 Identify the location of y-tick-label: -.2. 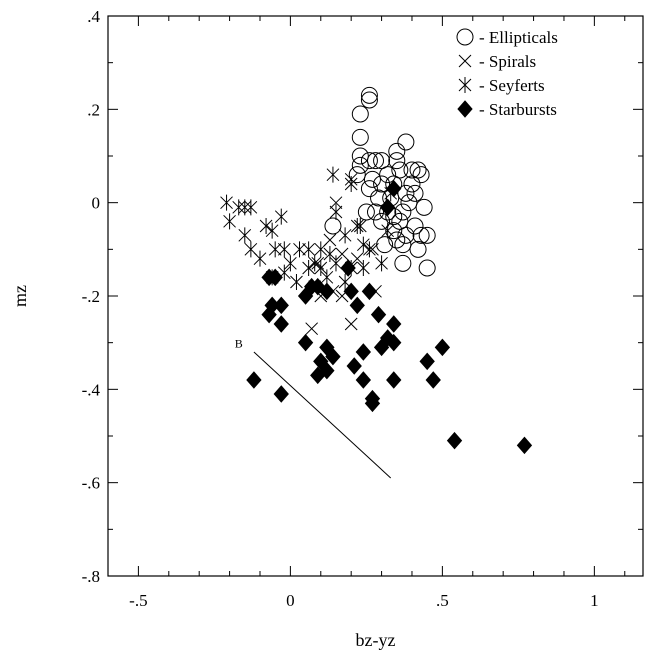
(91, 296).